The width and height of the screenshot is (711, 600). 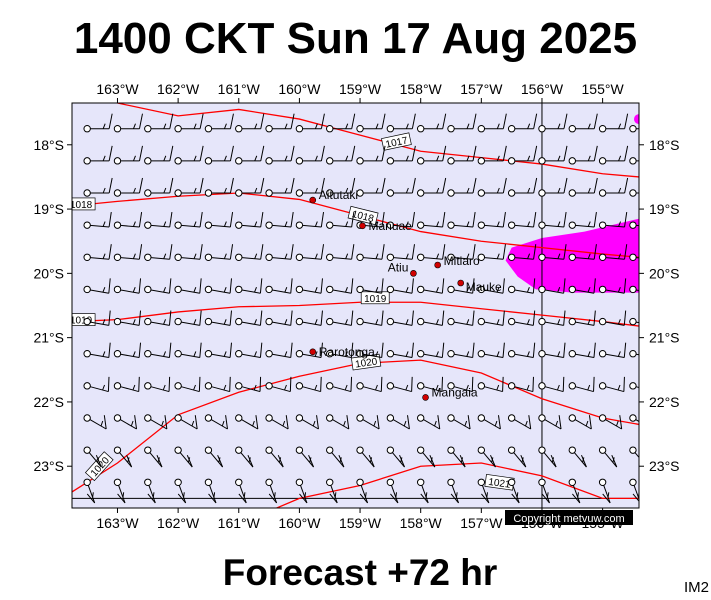 What do you see at coordinates (366, 362) in the screenshot?
I see `isobar-label-box` at bounding box center [366, 362].